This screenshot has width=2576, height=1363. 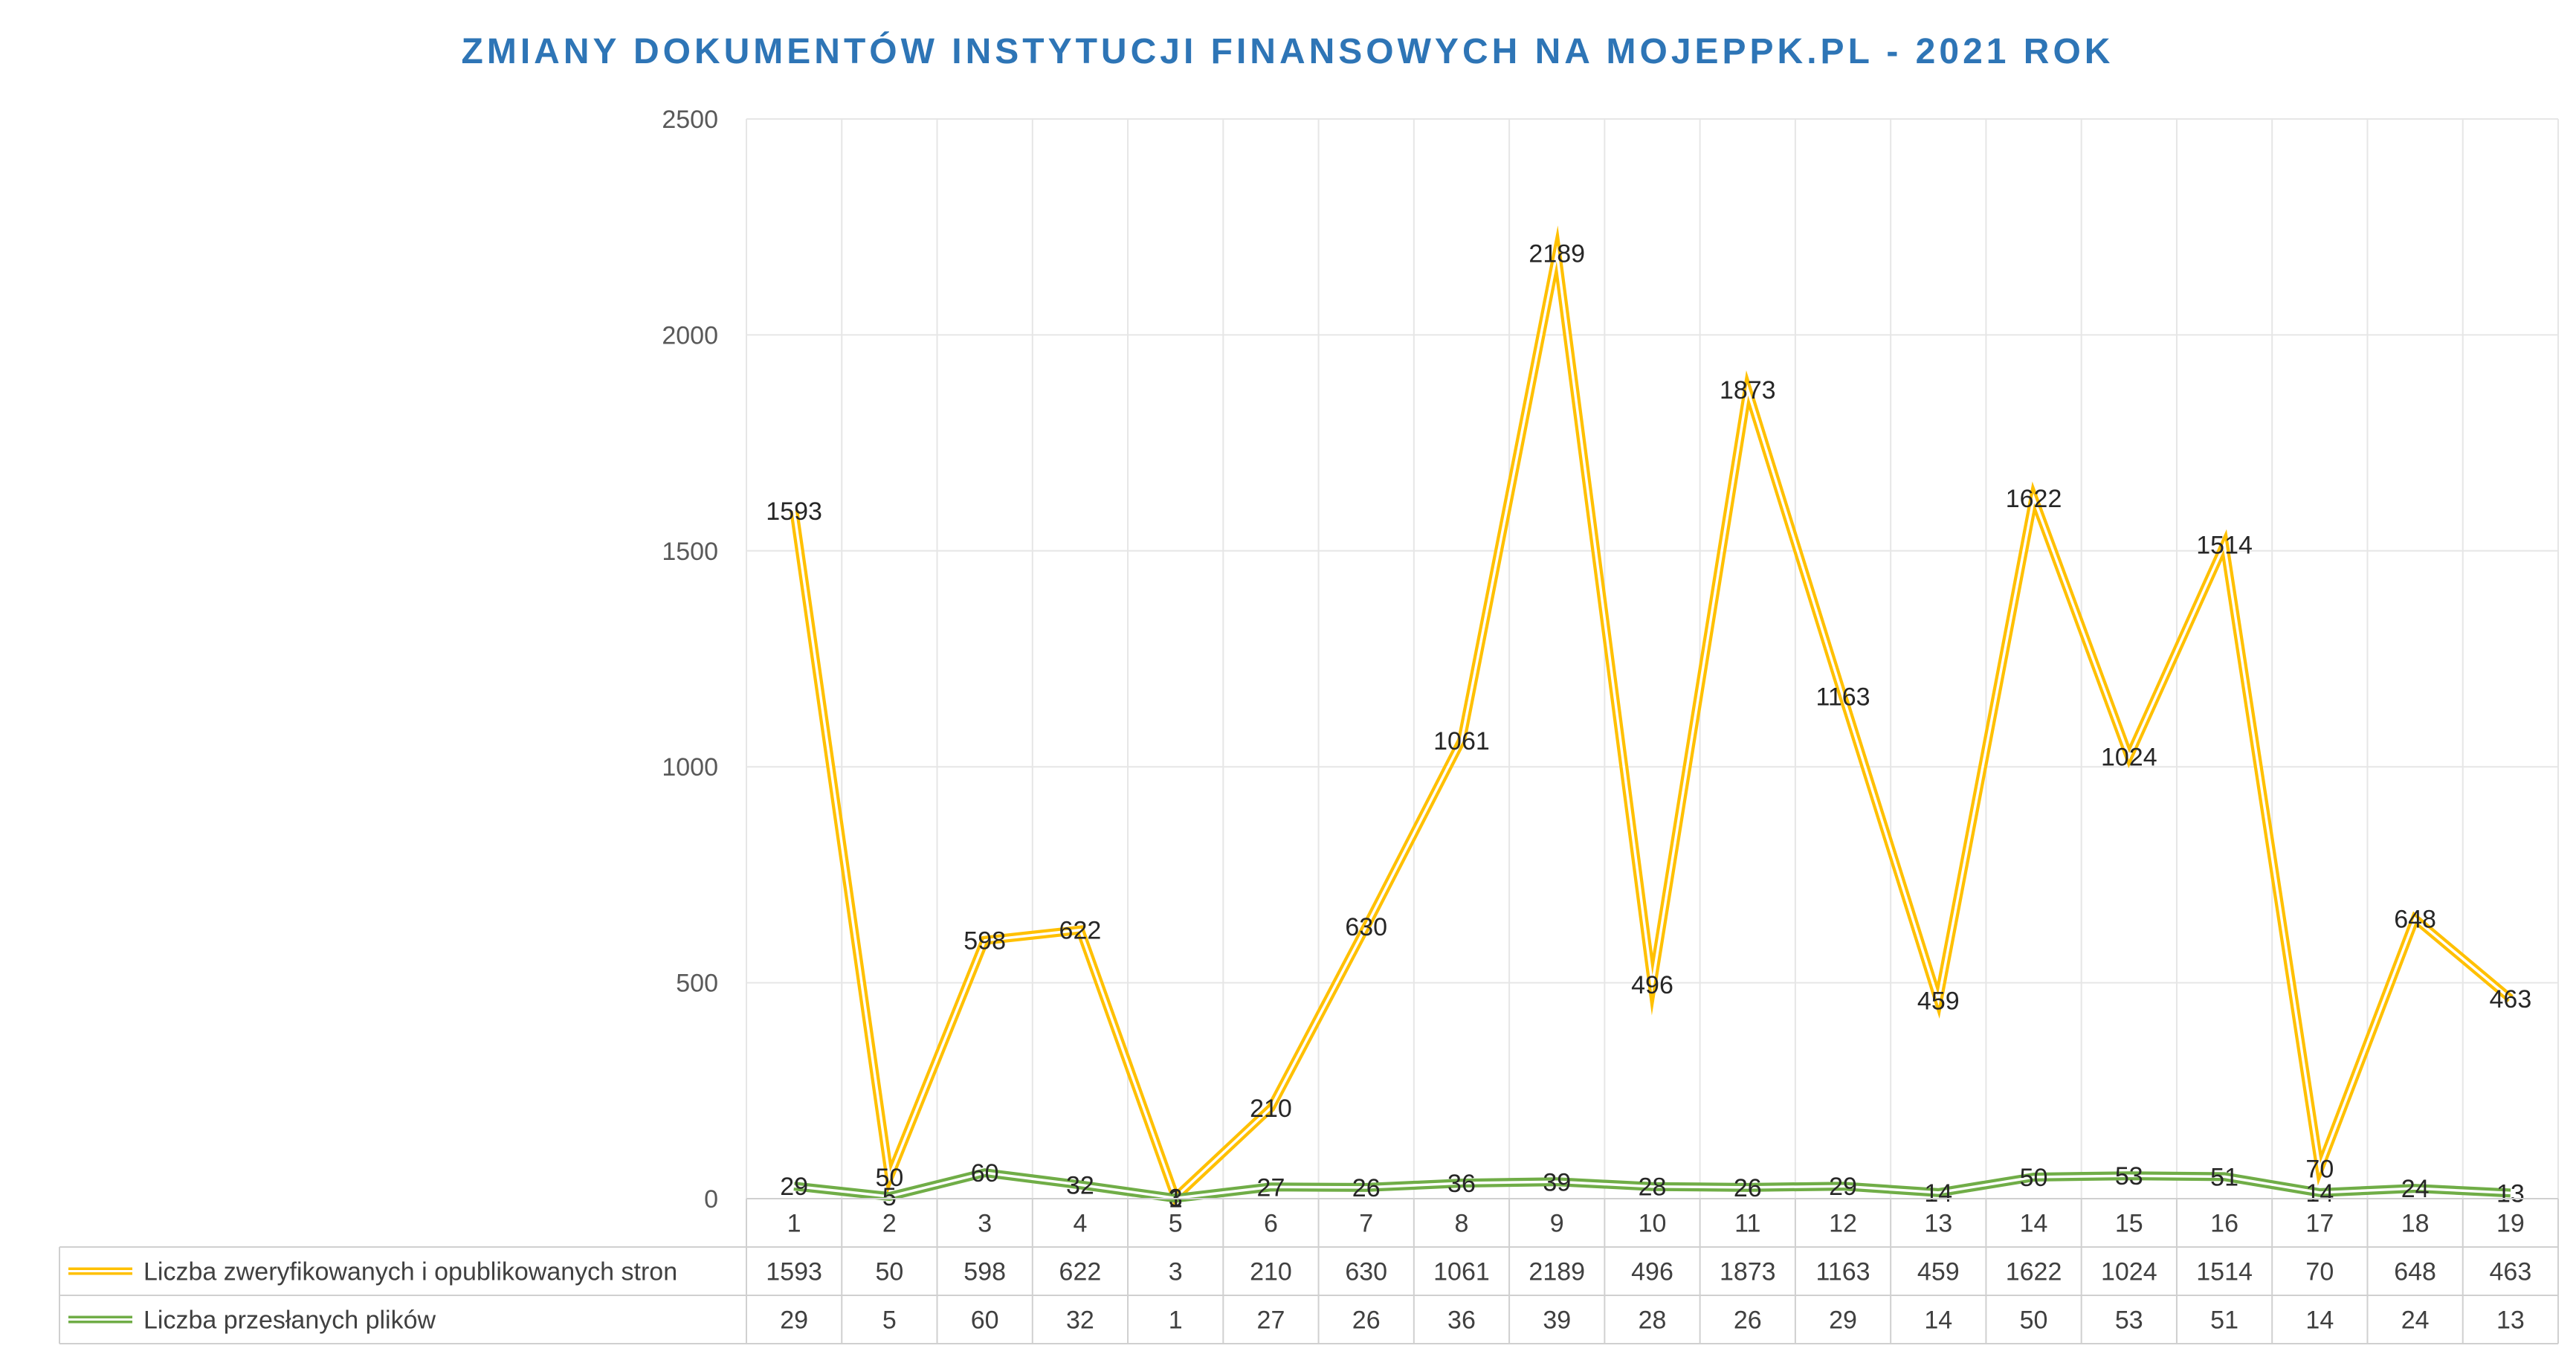 I want to click on category-label: 8, so click(x=1462, y=1224).